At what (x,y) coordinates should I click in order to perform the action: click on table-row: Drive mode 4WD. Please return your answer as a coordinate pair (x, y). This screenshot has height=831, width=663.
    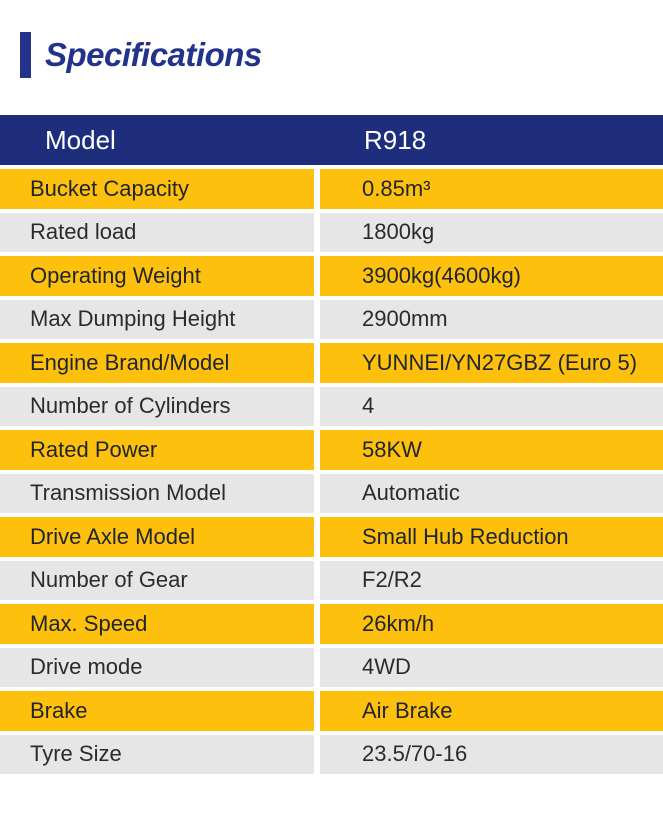
    Looking at the image, I should click on (331, 667).